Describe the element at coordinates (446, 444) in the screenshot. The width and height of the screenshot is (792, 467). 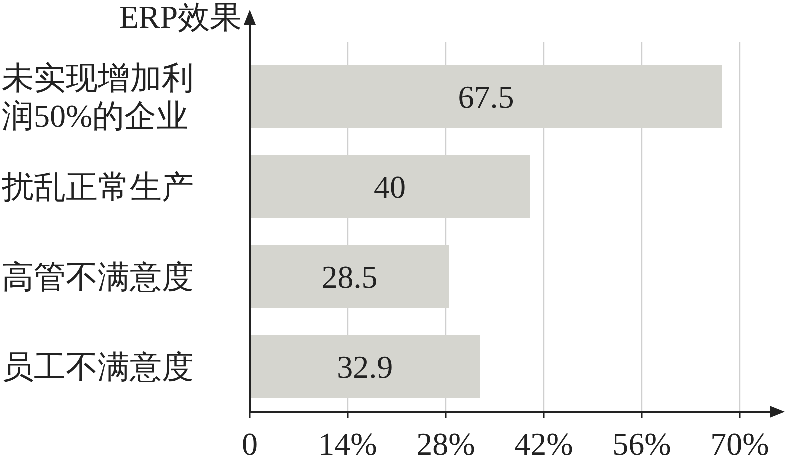
I see `x-tick-label: 28%` at that location.